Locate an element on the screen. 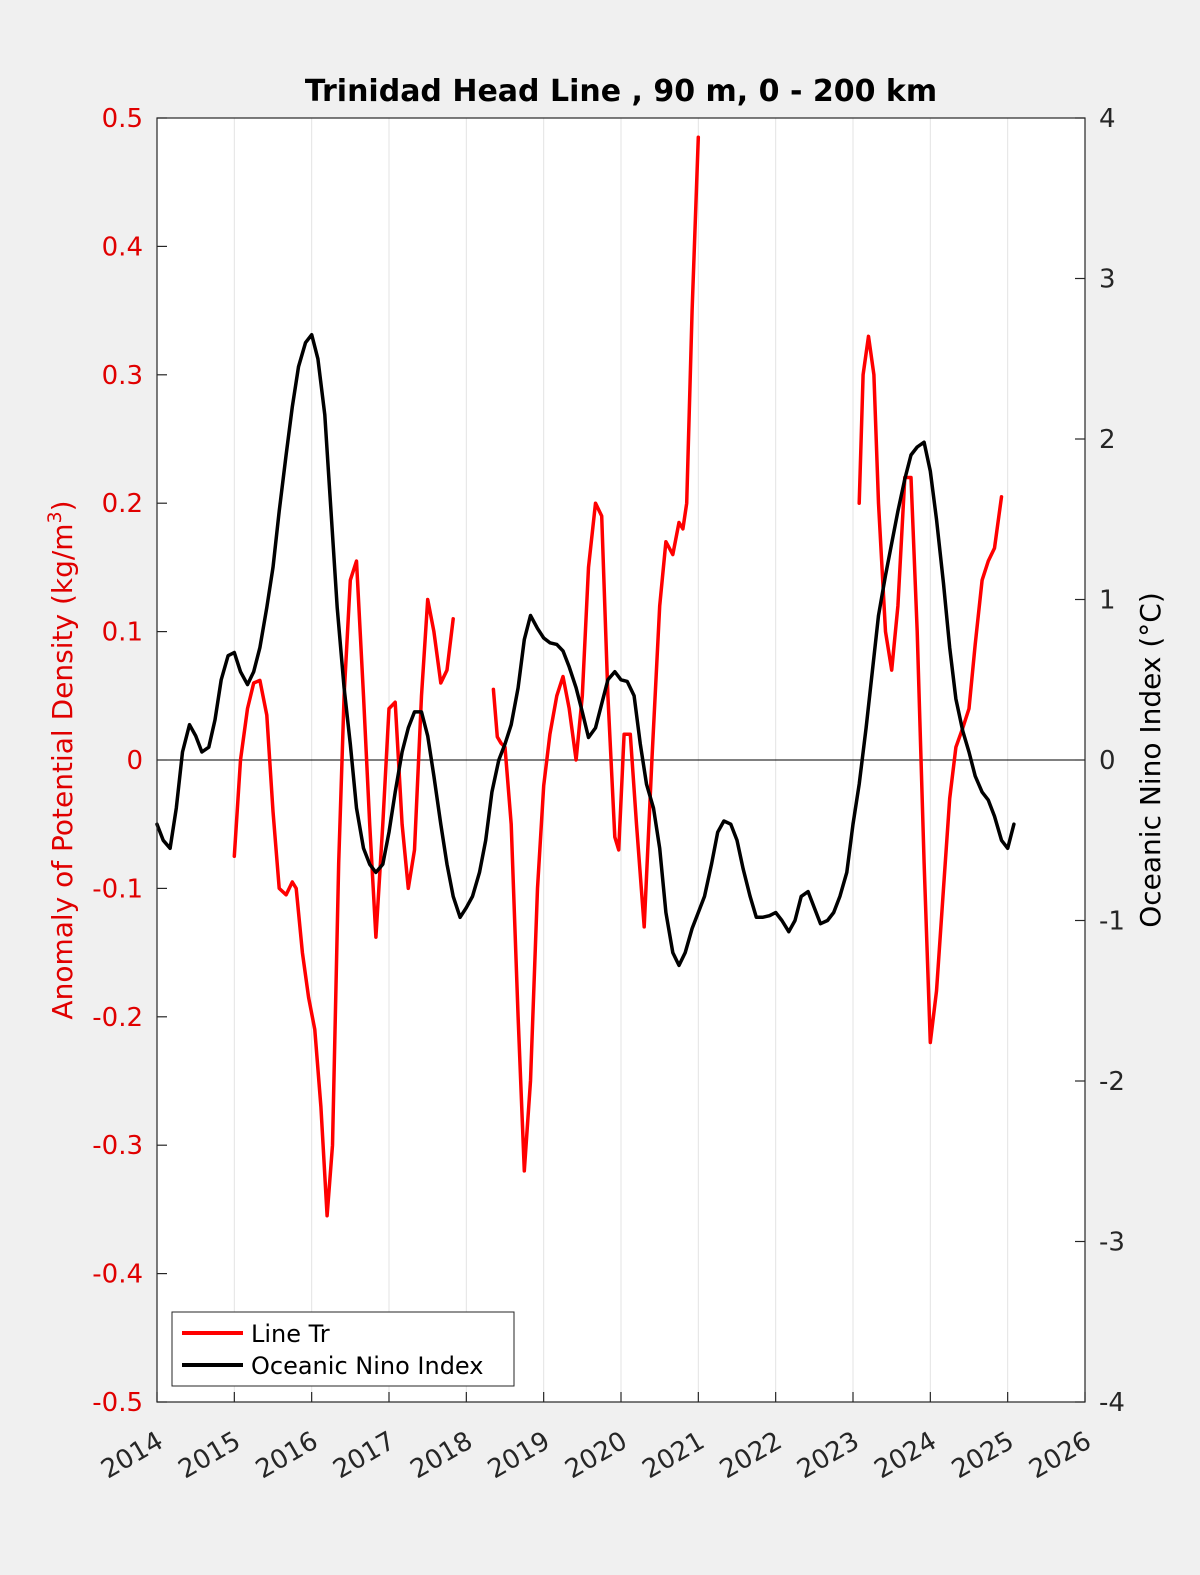 The height and width of the screenshot is (1575, 1200). left-tick-label: 0.3 is located at coordinates (122, 376).